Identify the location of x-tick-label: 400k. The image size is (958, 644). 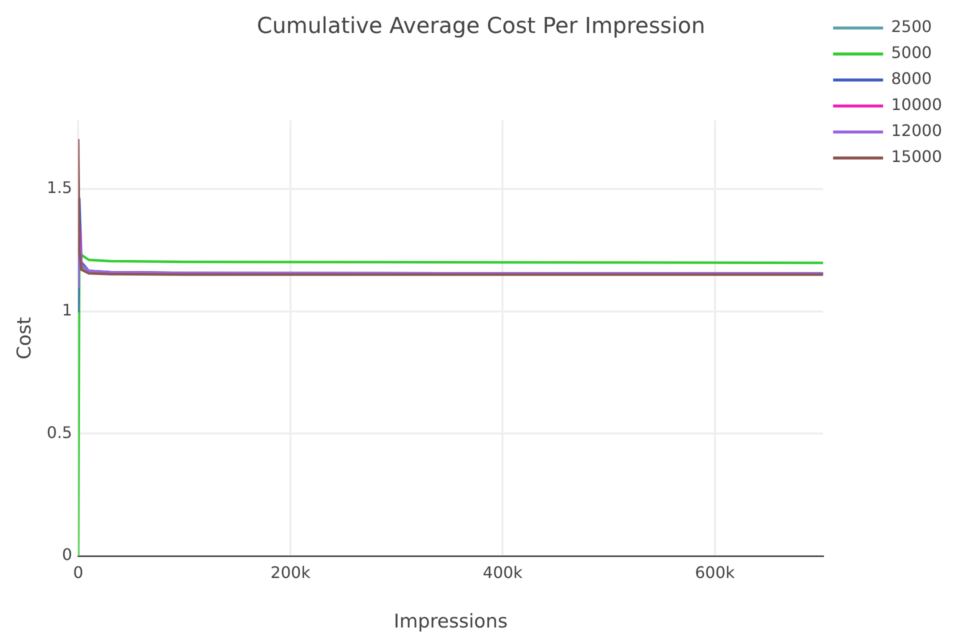
(503, 572).